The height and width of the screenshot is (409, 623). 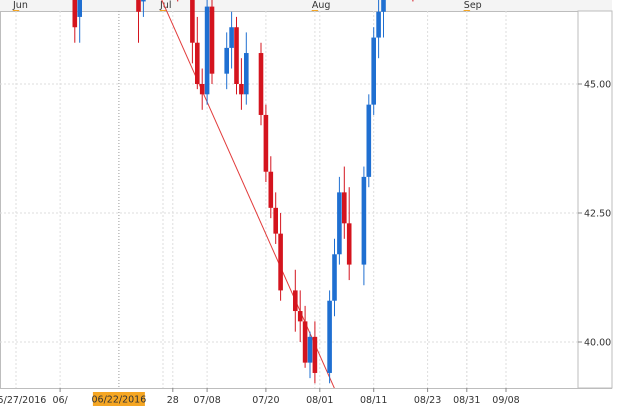 I want to click on crosshair-date-badge-bg, so click(x=118, y=399).